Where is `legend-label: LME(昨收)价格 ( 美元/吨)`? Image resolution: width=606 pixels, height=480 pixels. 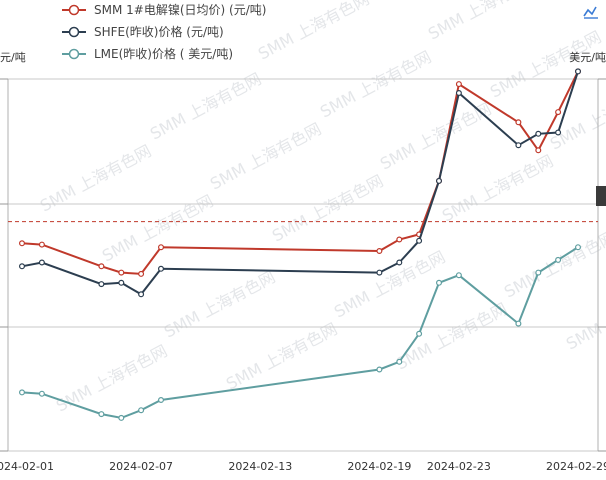 legend-label: LME(昨收)价格 ( 美元/吨) is located at coordinates (163, 53).